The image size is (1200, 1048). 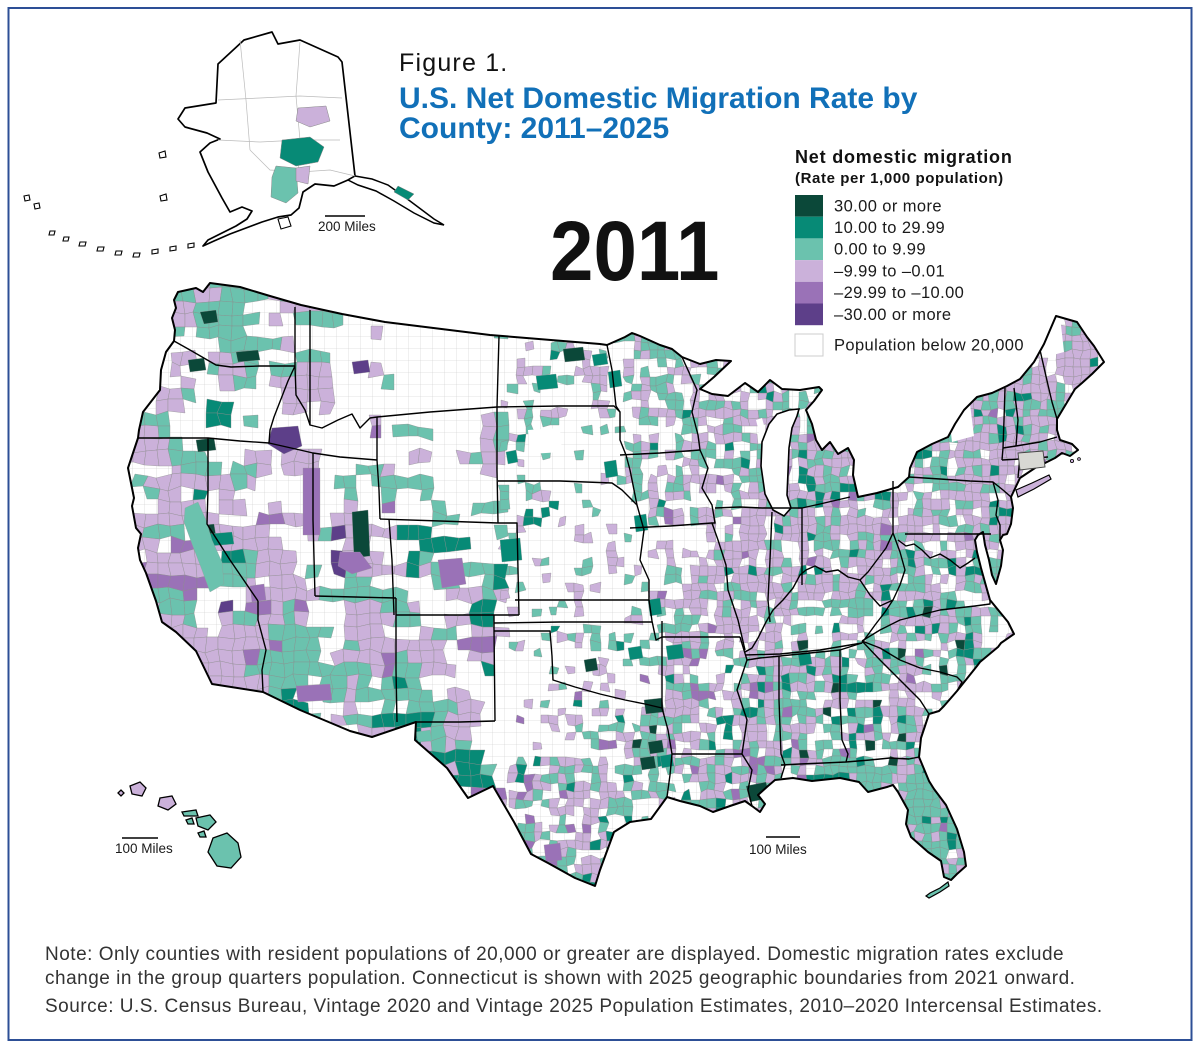 I want to click on svg-text: 10.00 to 29.99, so click(x=889, y=228).